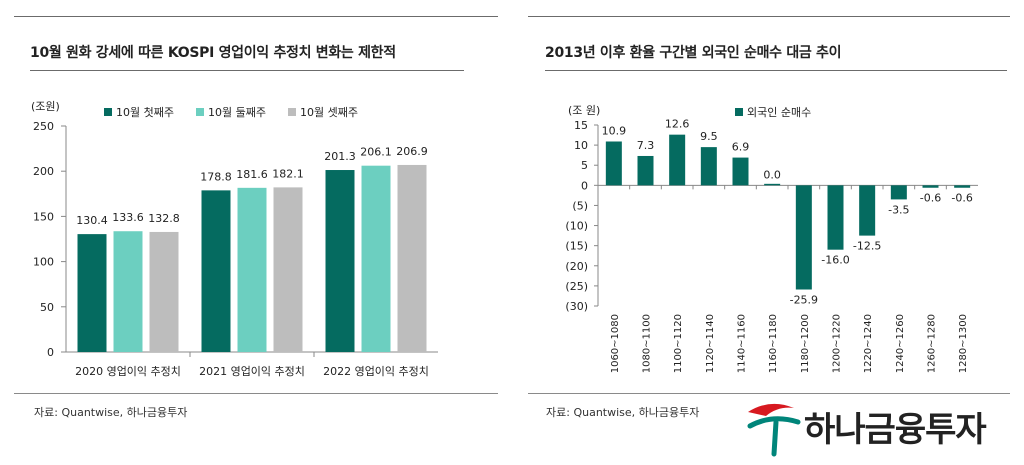  Describe the element at coordinates (898, 209) in the screenshot. I see `right-data-label: -3.5` at that location.